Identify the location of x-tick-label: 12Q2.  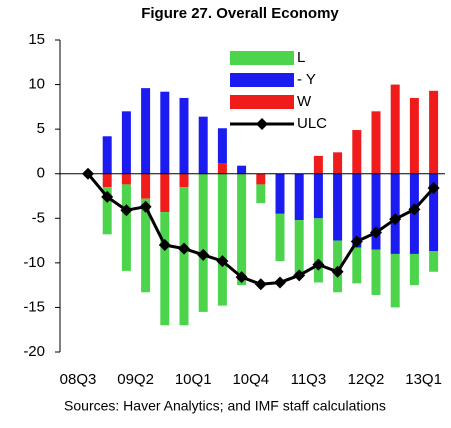
(366, 379).